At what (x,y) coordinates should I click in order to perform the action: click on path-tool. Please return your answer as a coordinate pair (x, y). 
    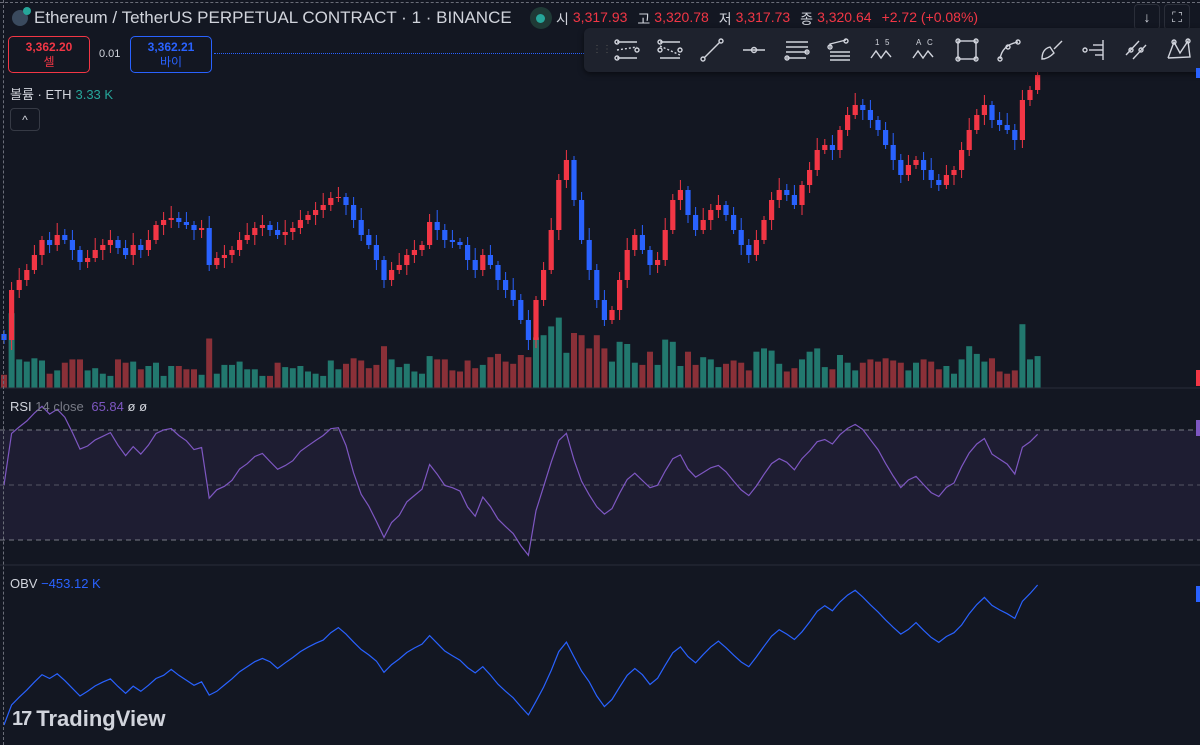
    Looking at the image, I should click on (1009, 50).